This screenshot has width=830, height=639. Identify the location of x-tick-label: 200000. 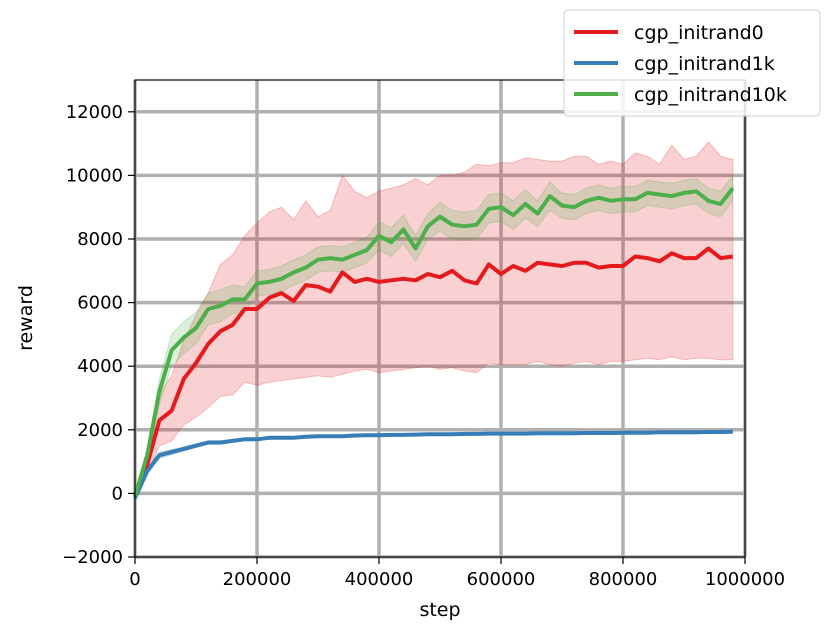
(257, 579).